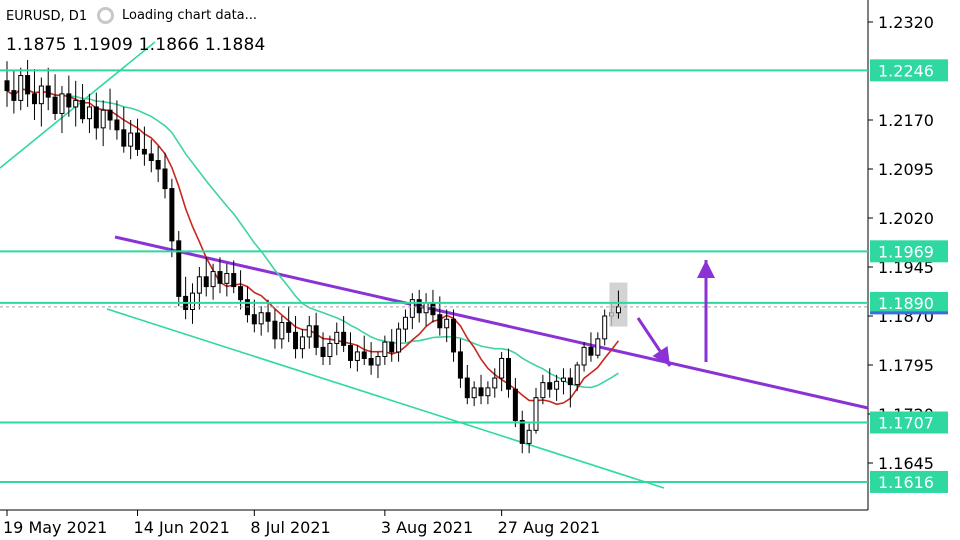 The height and width of the screenshot is (540, 960). I want to click on x-tick-label: 14 Jun 2021, so click(182, 527).